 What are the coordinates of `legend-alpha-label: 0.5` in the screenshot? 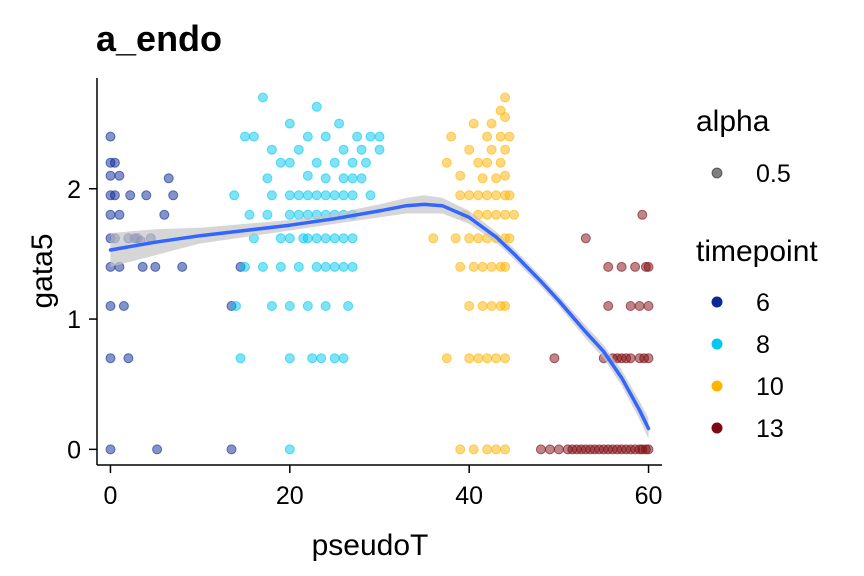 It's located at (773, 174).